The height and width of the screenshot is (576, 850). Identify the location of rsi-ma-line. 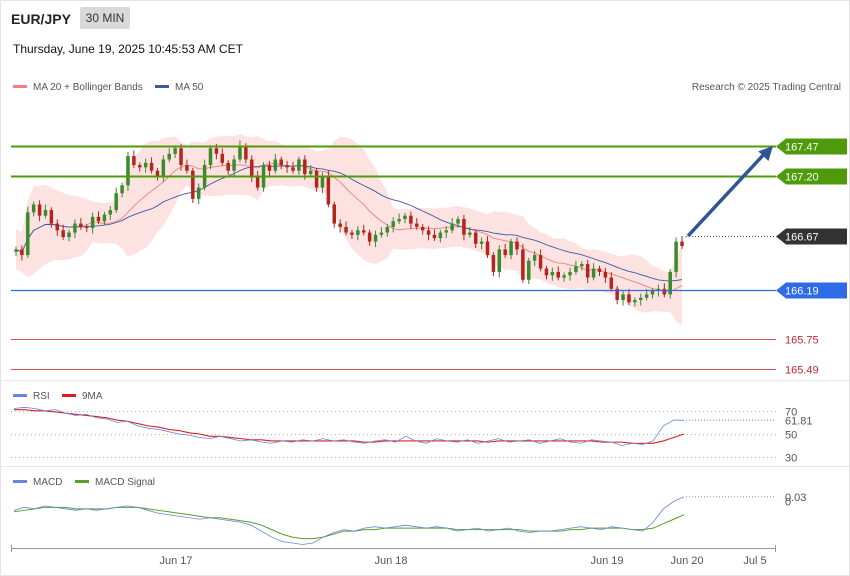
(349, 426).